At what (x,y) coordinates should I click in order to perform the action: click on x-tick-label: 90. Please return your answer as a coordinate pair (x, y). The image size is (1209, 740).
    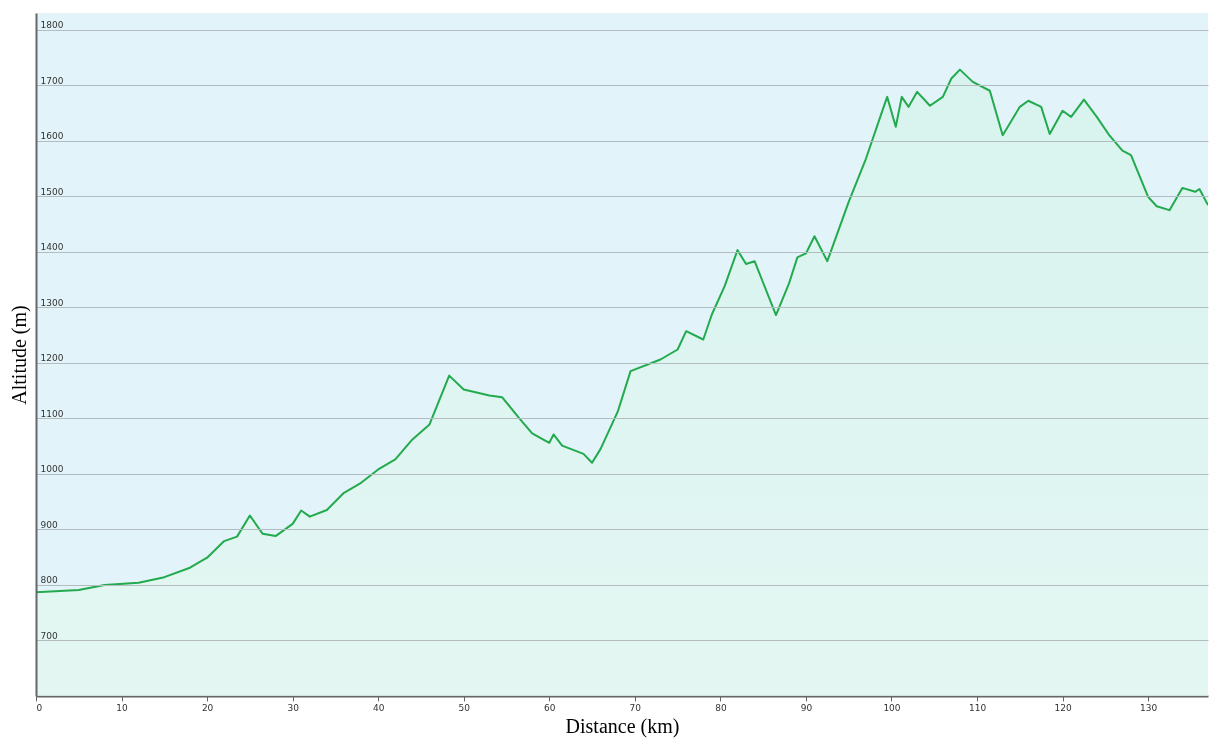
    Looking at the image, I should click on (806, 707).